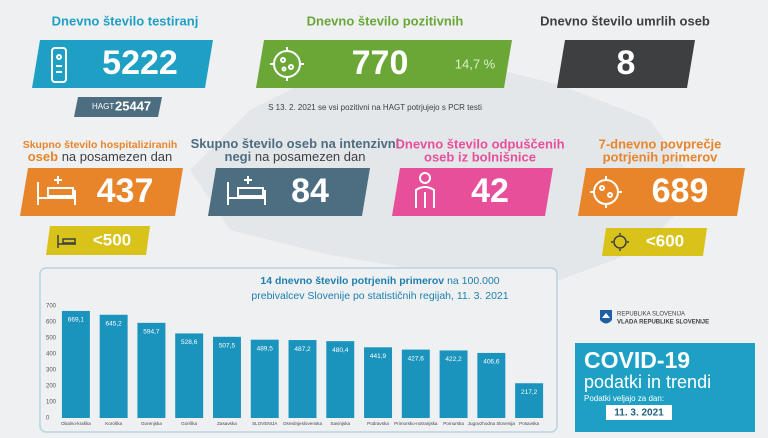 The width and height of the screenshot is (768, 438). Describe the element at coordinates (475, 63) in the screenshot. I see `tile-share: 14,7 %` at that location.